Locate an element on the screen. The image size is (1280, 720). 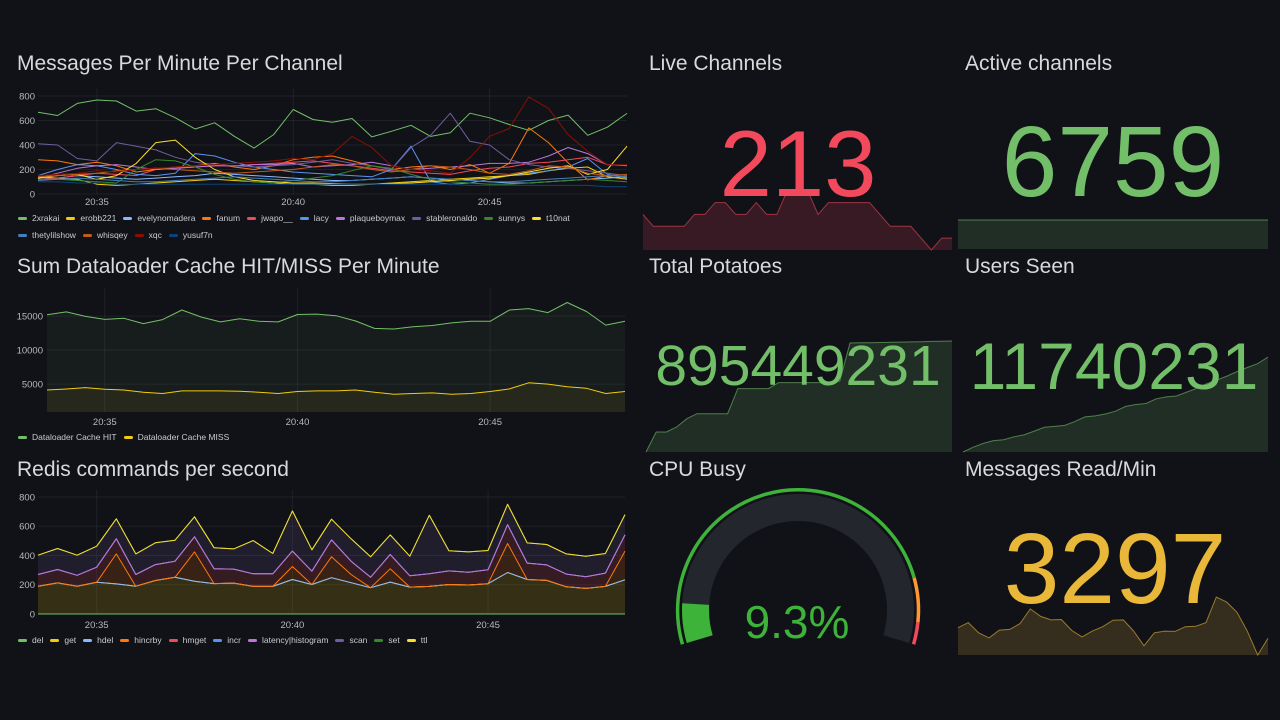
legend-label: sunnys is located at coordinates (512, 218).